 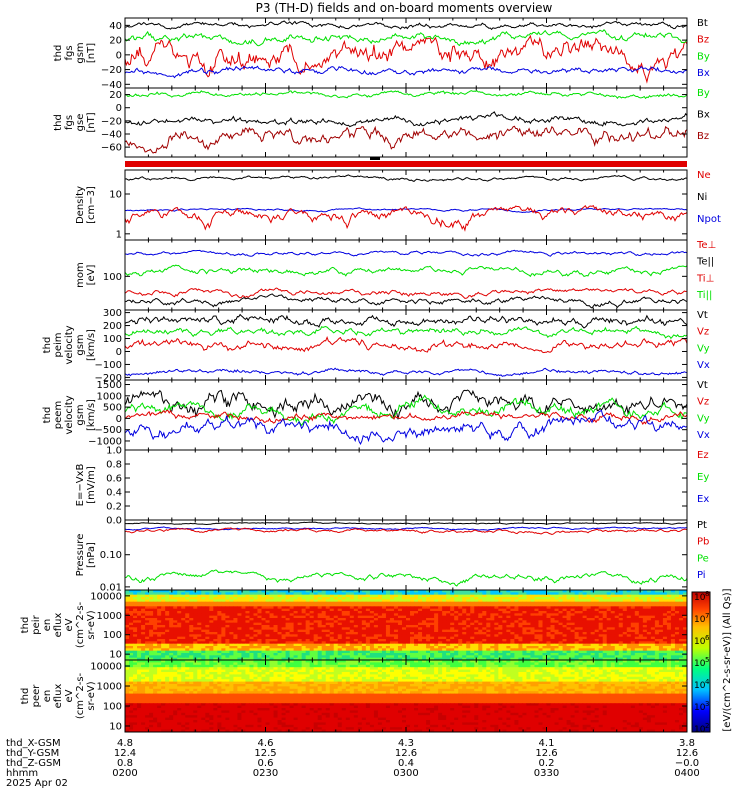 What do you see at coordinates (406, 253) in the screenshot?
I see `series-Te⊥-line` at bounding box center [406, 253].